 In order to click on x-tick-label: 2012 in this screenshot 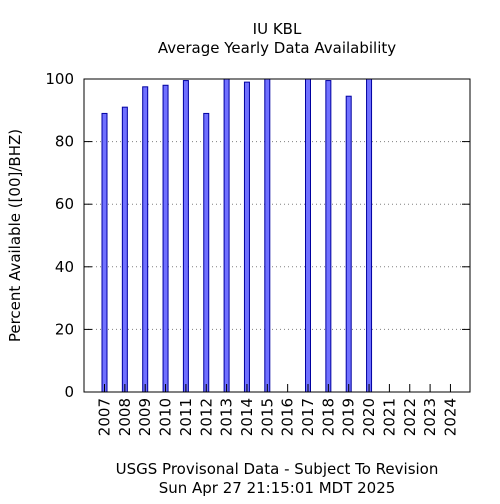, I will do `click(206, 417)`.